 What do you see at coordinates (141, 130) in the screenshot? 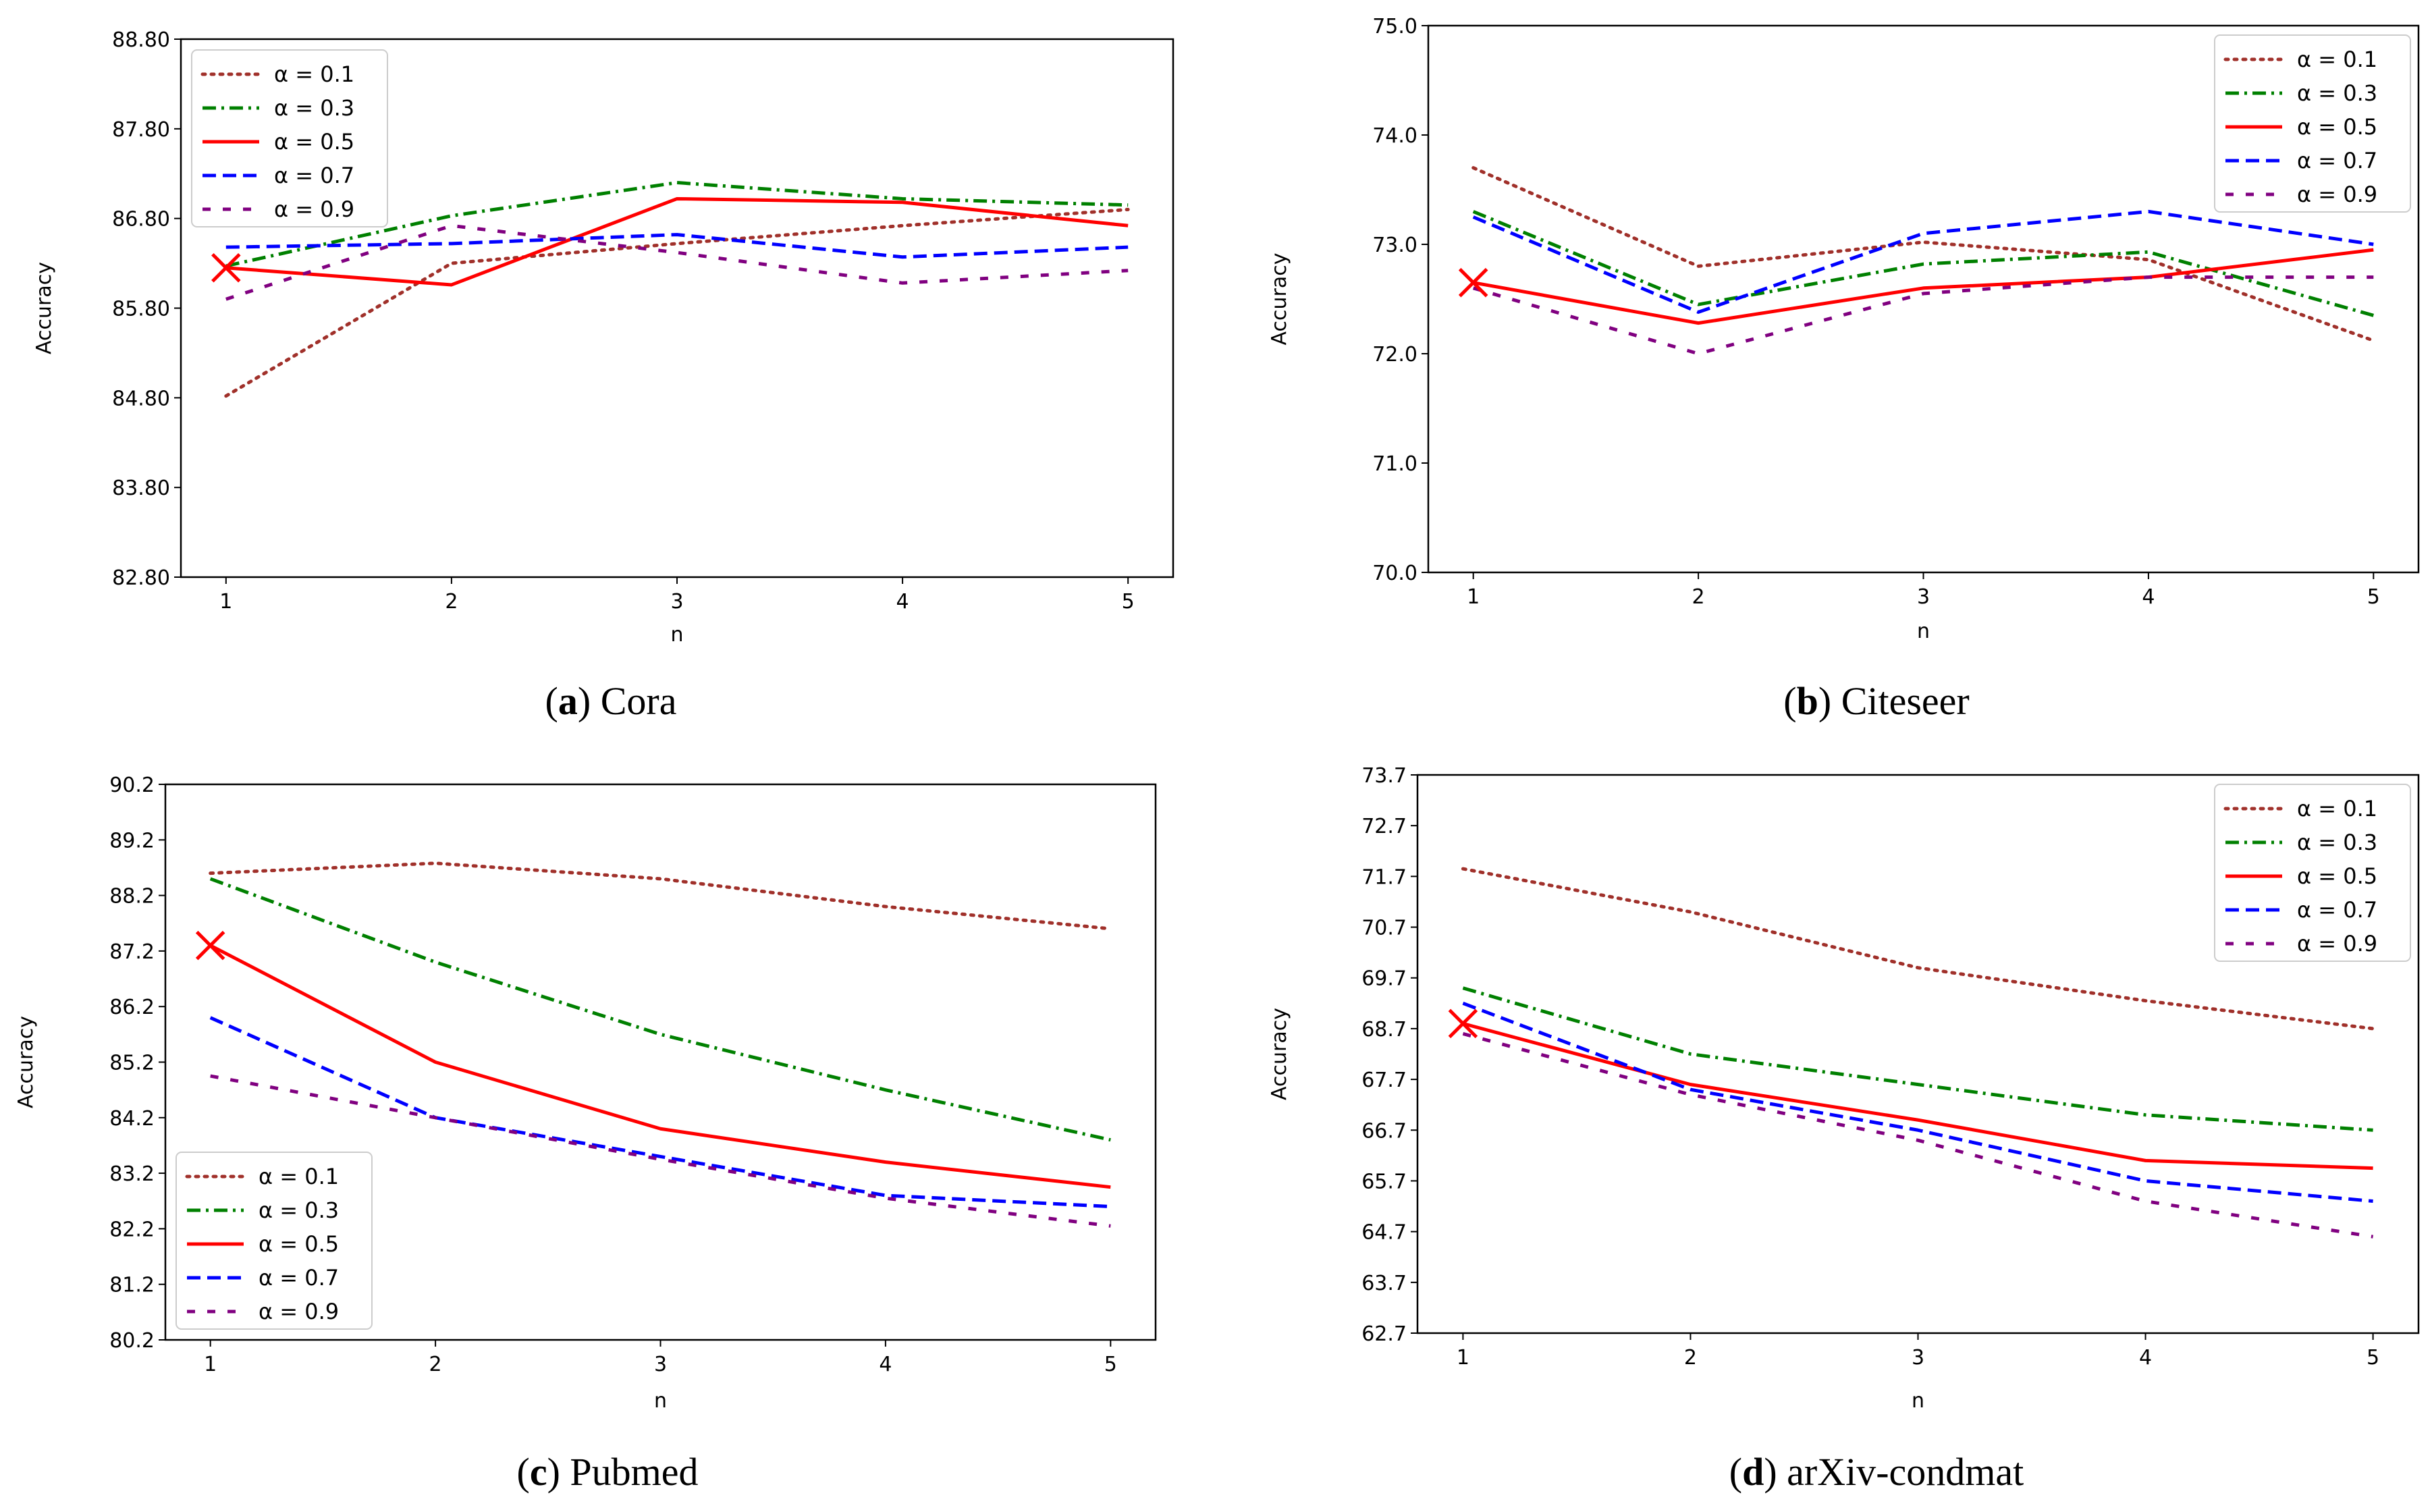
I see `y-tick-label: 87.80` at bounding box center [141, 130].